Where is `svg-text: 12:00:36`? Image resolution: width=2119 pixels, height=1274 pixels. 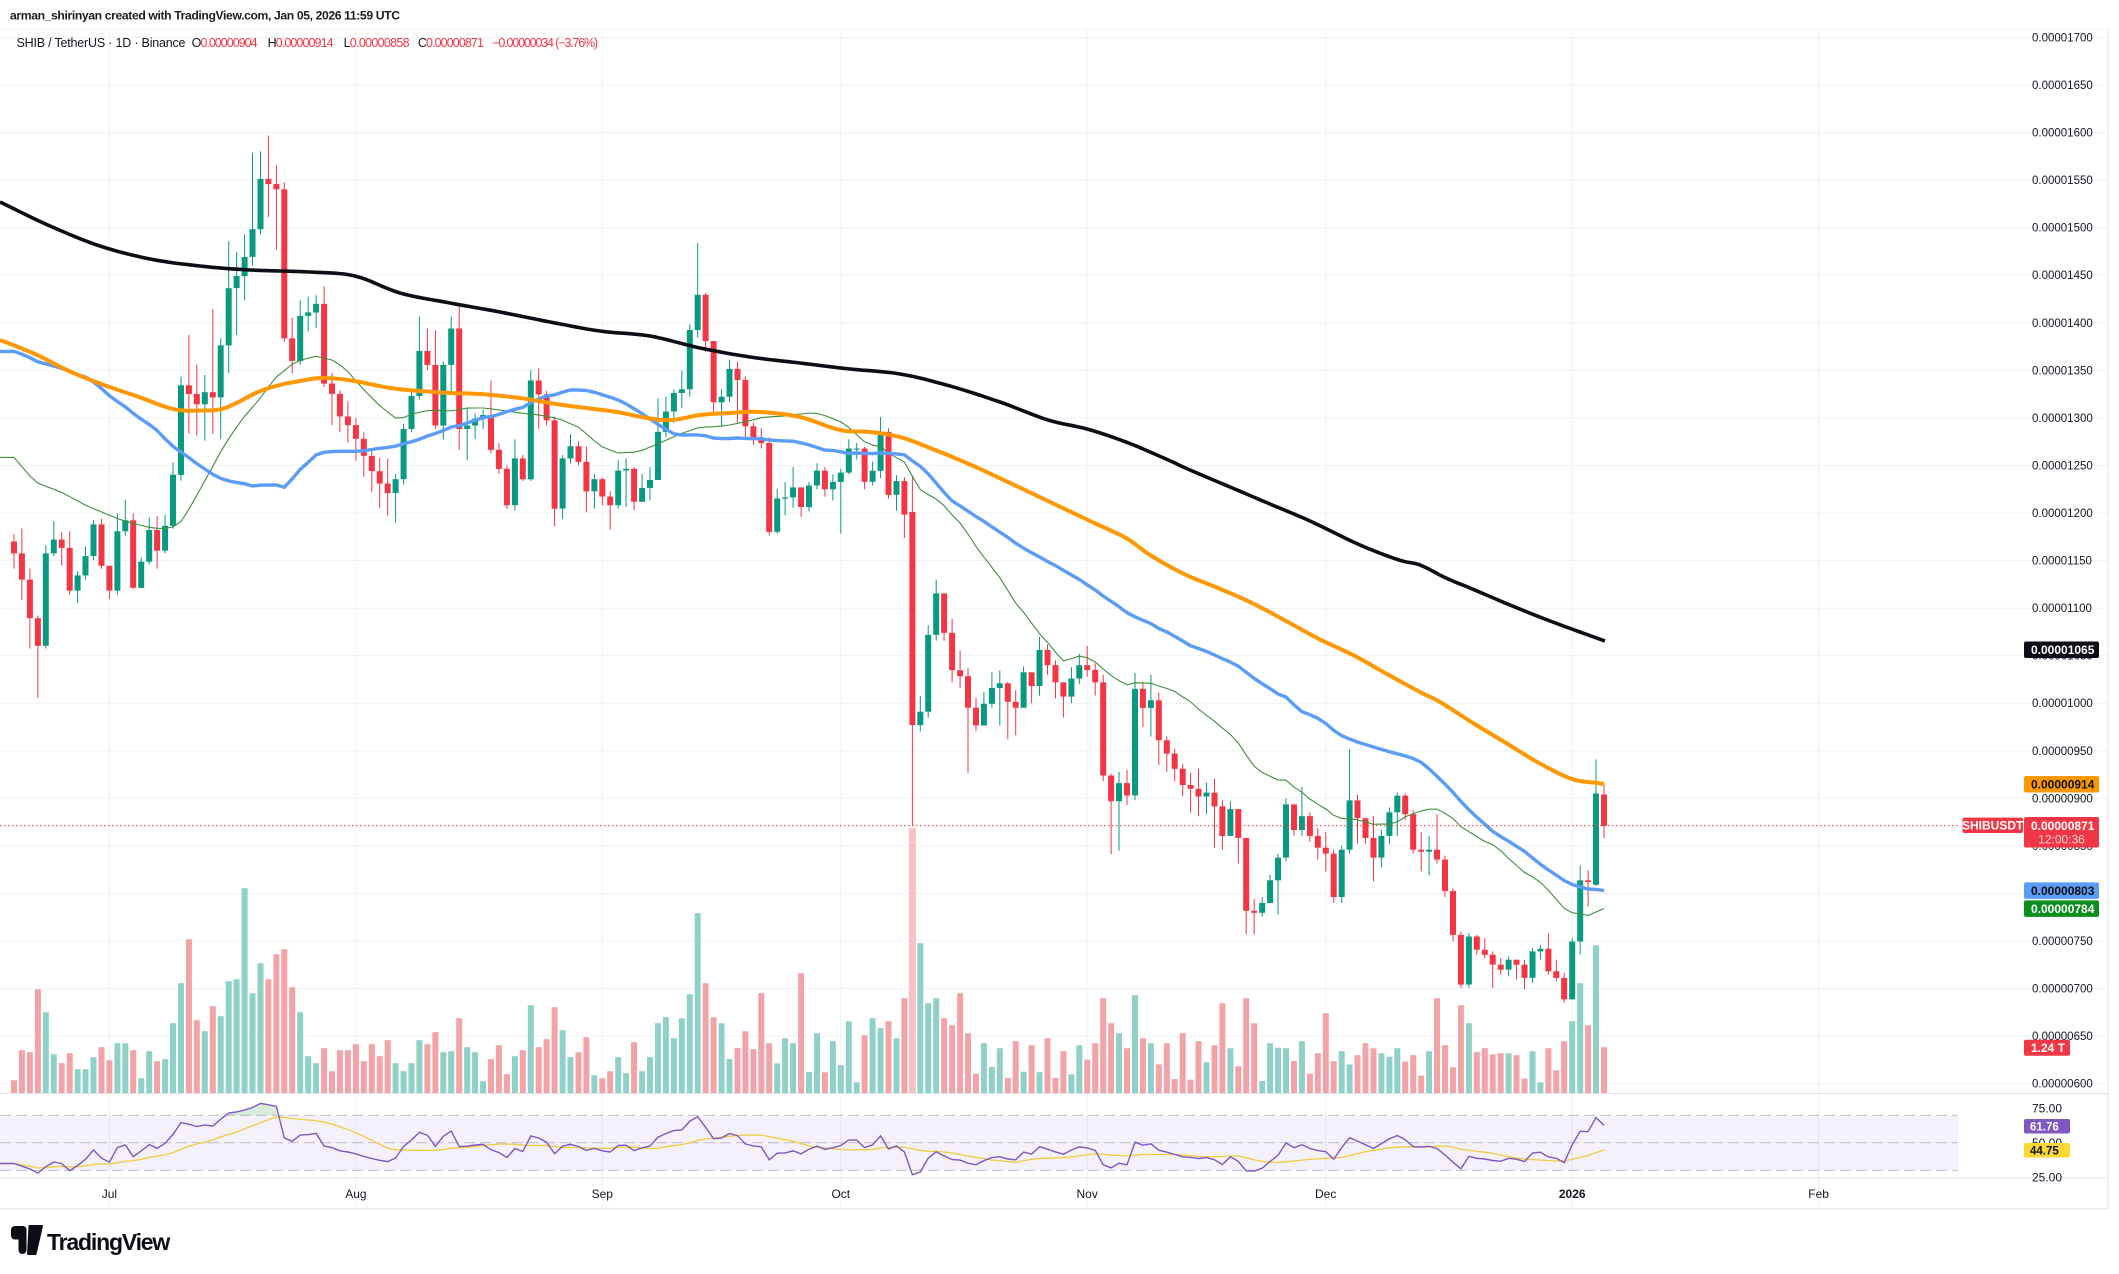 svg-text: 12:00:36 is located at coordinates (2061, 840).